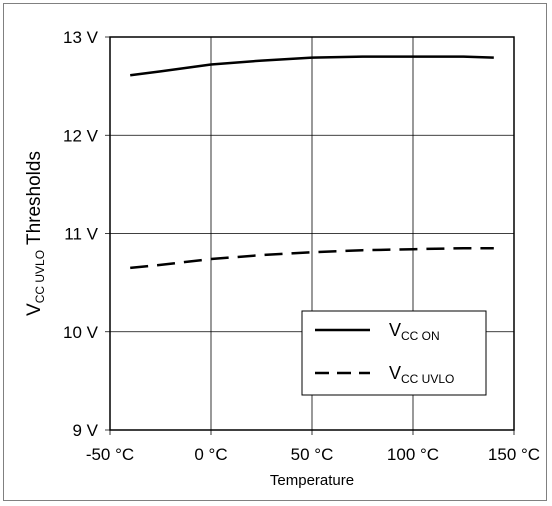 The width and height of the screenshot is (552, 506). Describe the element at coordinates (427, 379) in the screenshot. I see `legend-label-vcc-uvlo-sub: CC UVLO` at that location.